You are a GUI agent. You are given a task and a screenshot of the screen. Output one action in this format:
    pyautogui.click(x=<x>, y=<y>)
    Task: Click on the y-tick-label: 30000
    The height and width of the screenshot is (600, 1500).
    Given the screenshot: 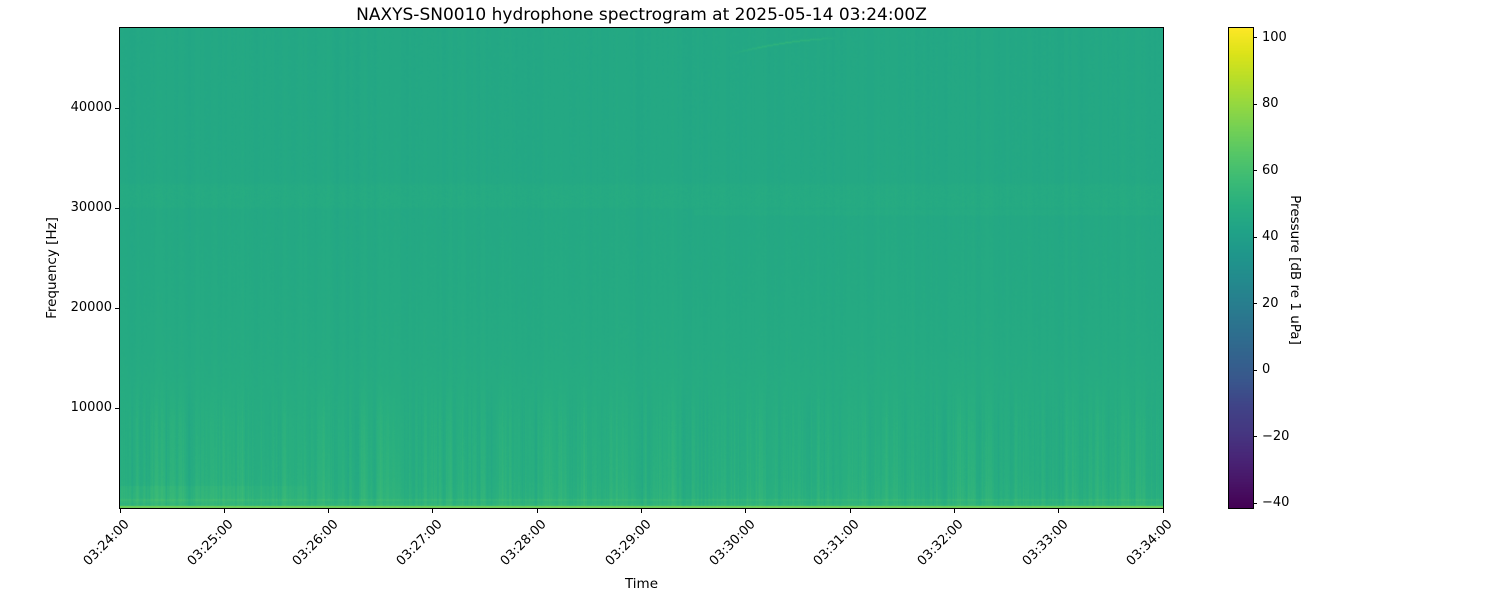 What is the action you would take?
    pyautogui.click(x=91, y=207)
    